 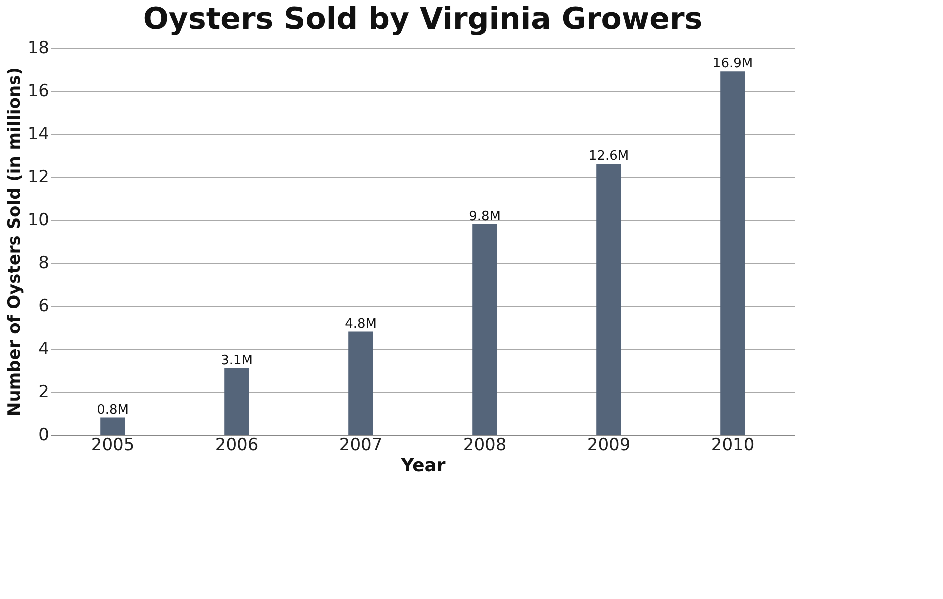 I want to click on y-tick-label: 2, so click(x=44, y=392).